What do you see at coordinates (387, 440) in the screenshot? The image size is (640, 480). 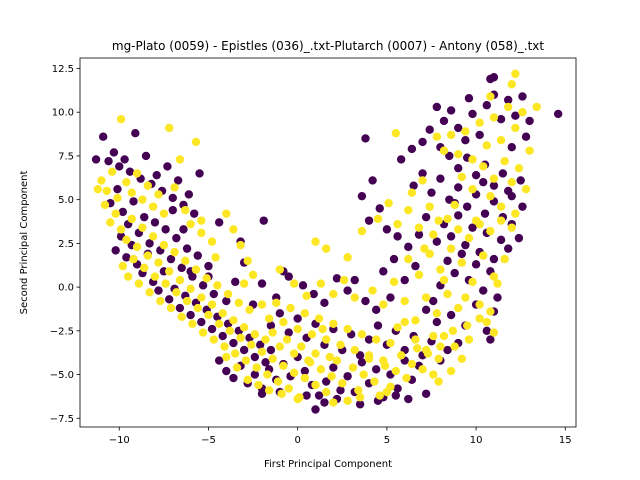 I see `x-tick-label: 5` at bounding box center [387, 440].